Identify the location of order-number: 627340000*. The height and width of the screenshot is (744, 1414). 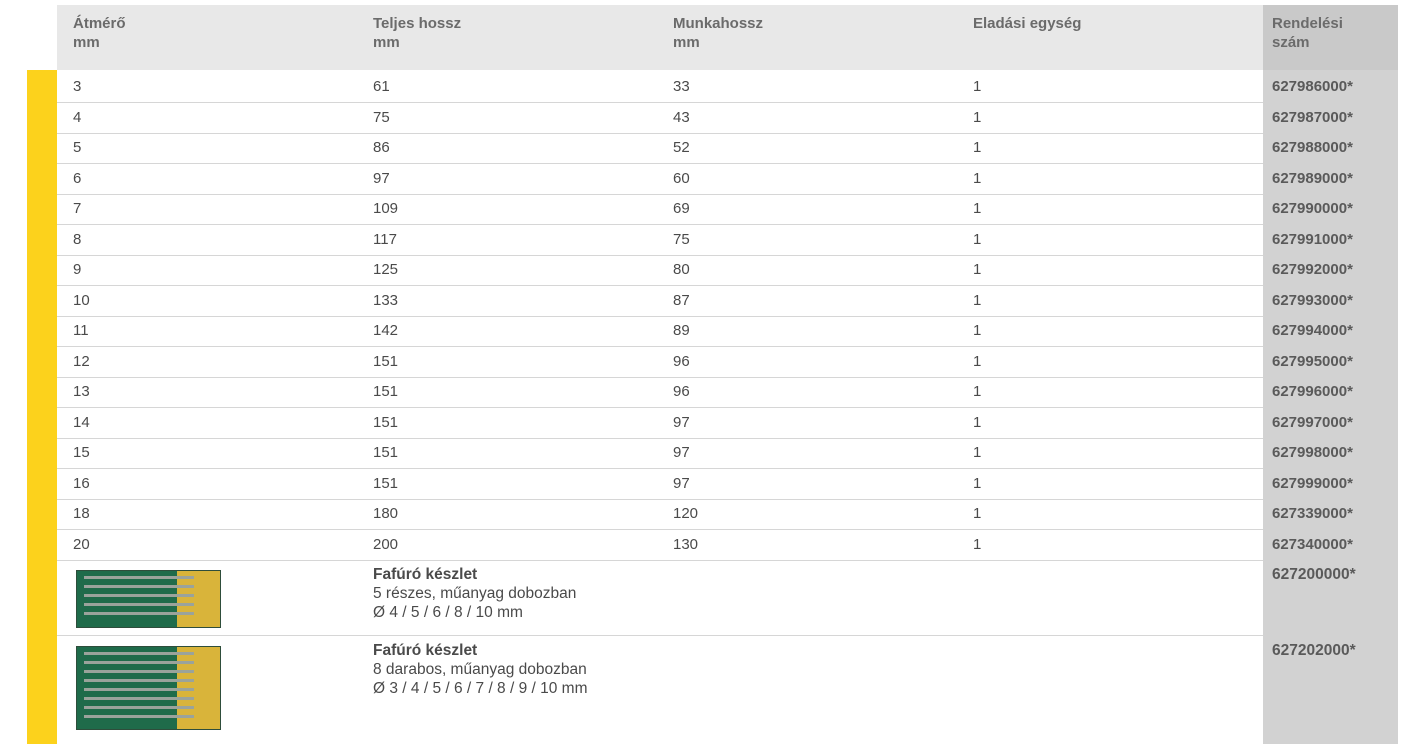
(1312, 544).